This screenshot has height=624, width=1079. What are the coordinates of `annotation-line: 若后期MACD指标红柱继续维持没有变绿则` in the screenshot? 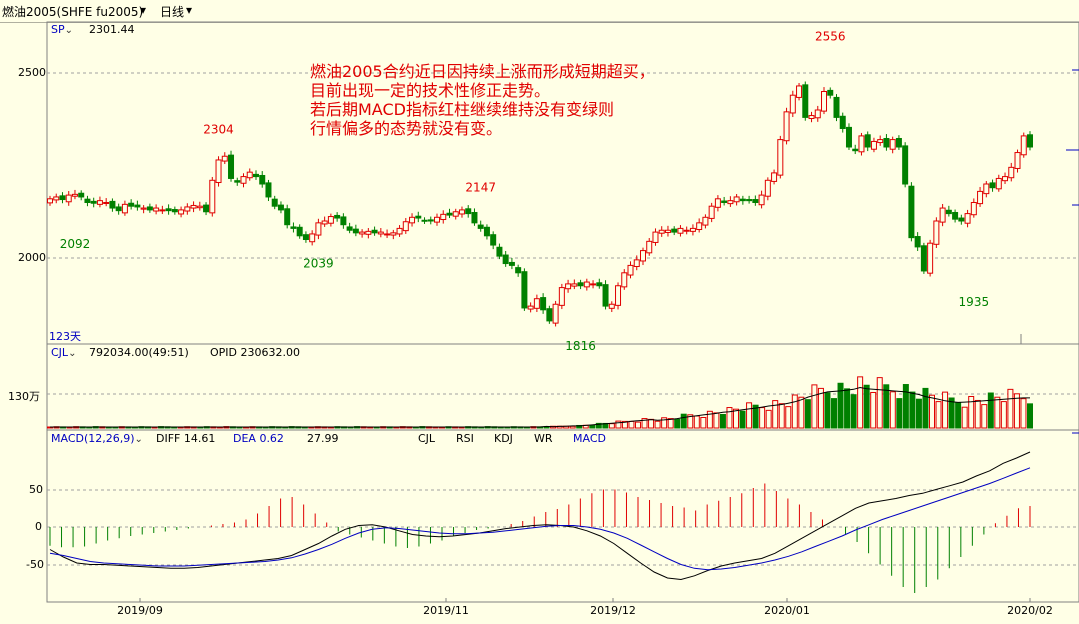 It's located at (462, 109).